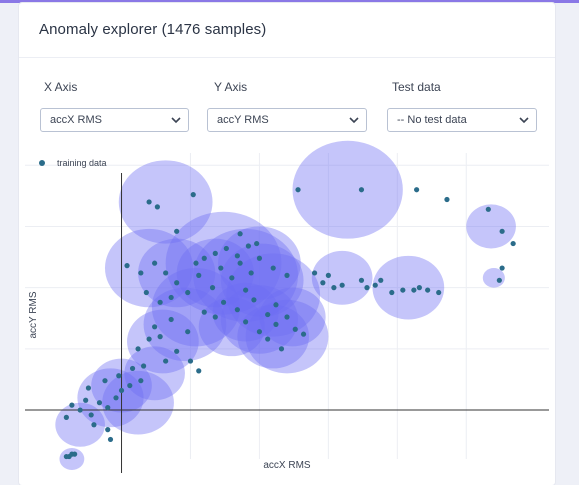  I want to click on y-axis-select-value: accY RMS, so click(243, 120).